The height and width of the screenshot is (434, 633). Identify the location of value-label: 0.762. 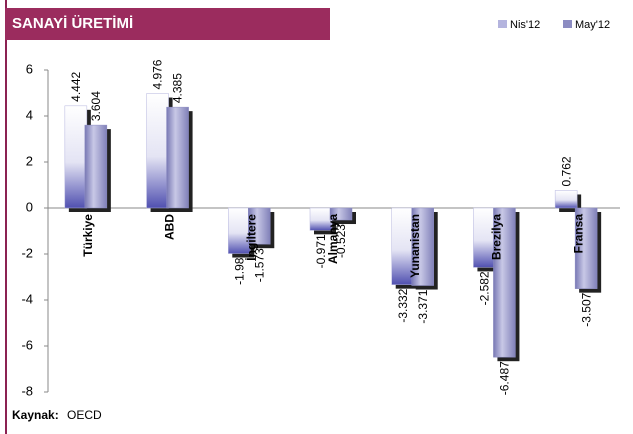
(566, 171).